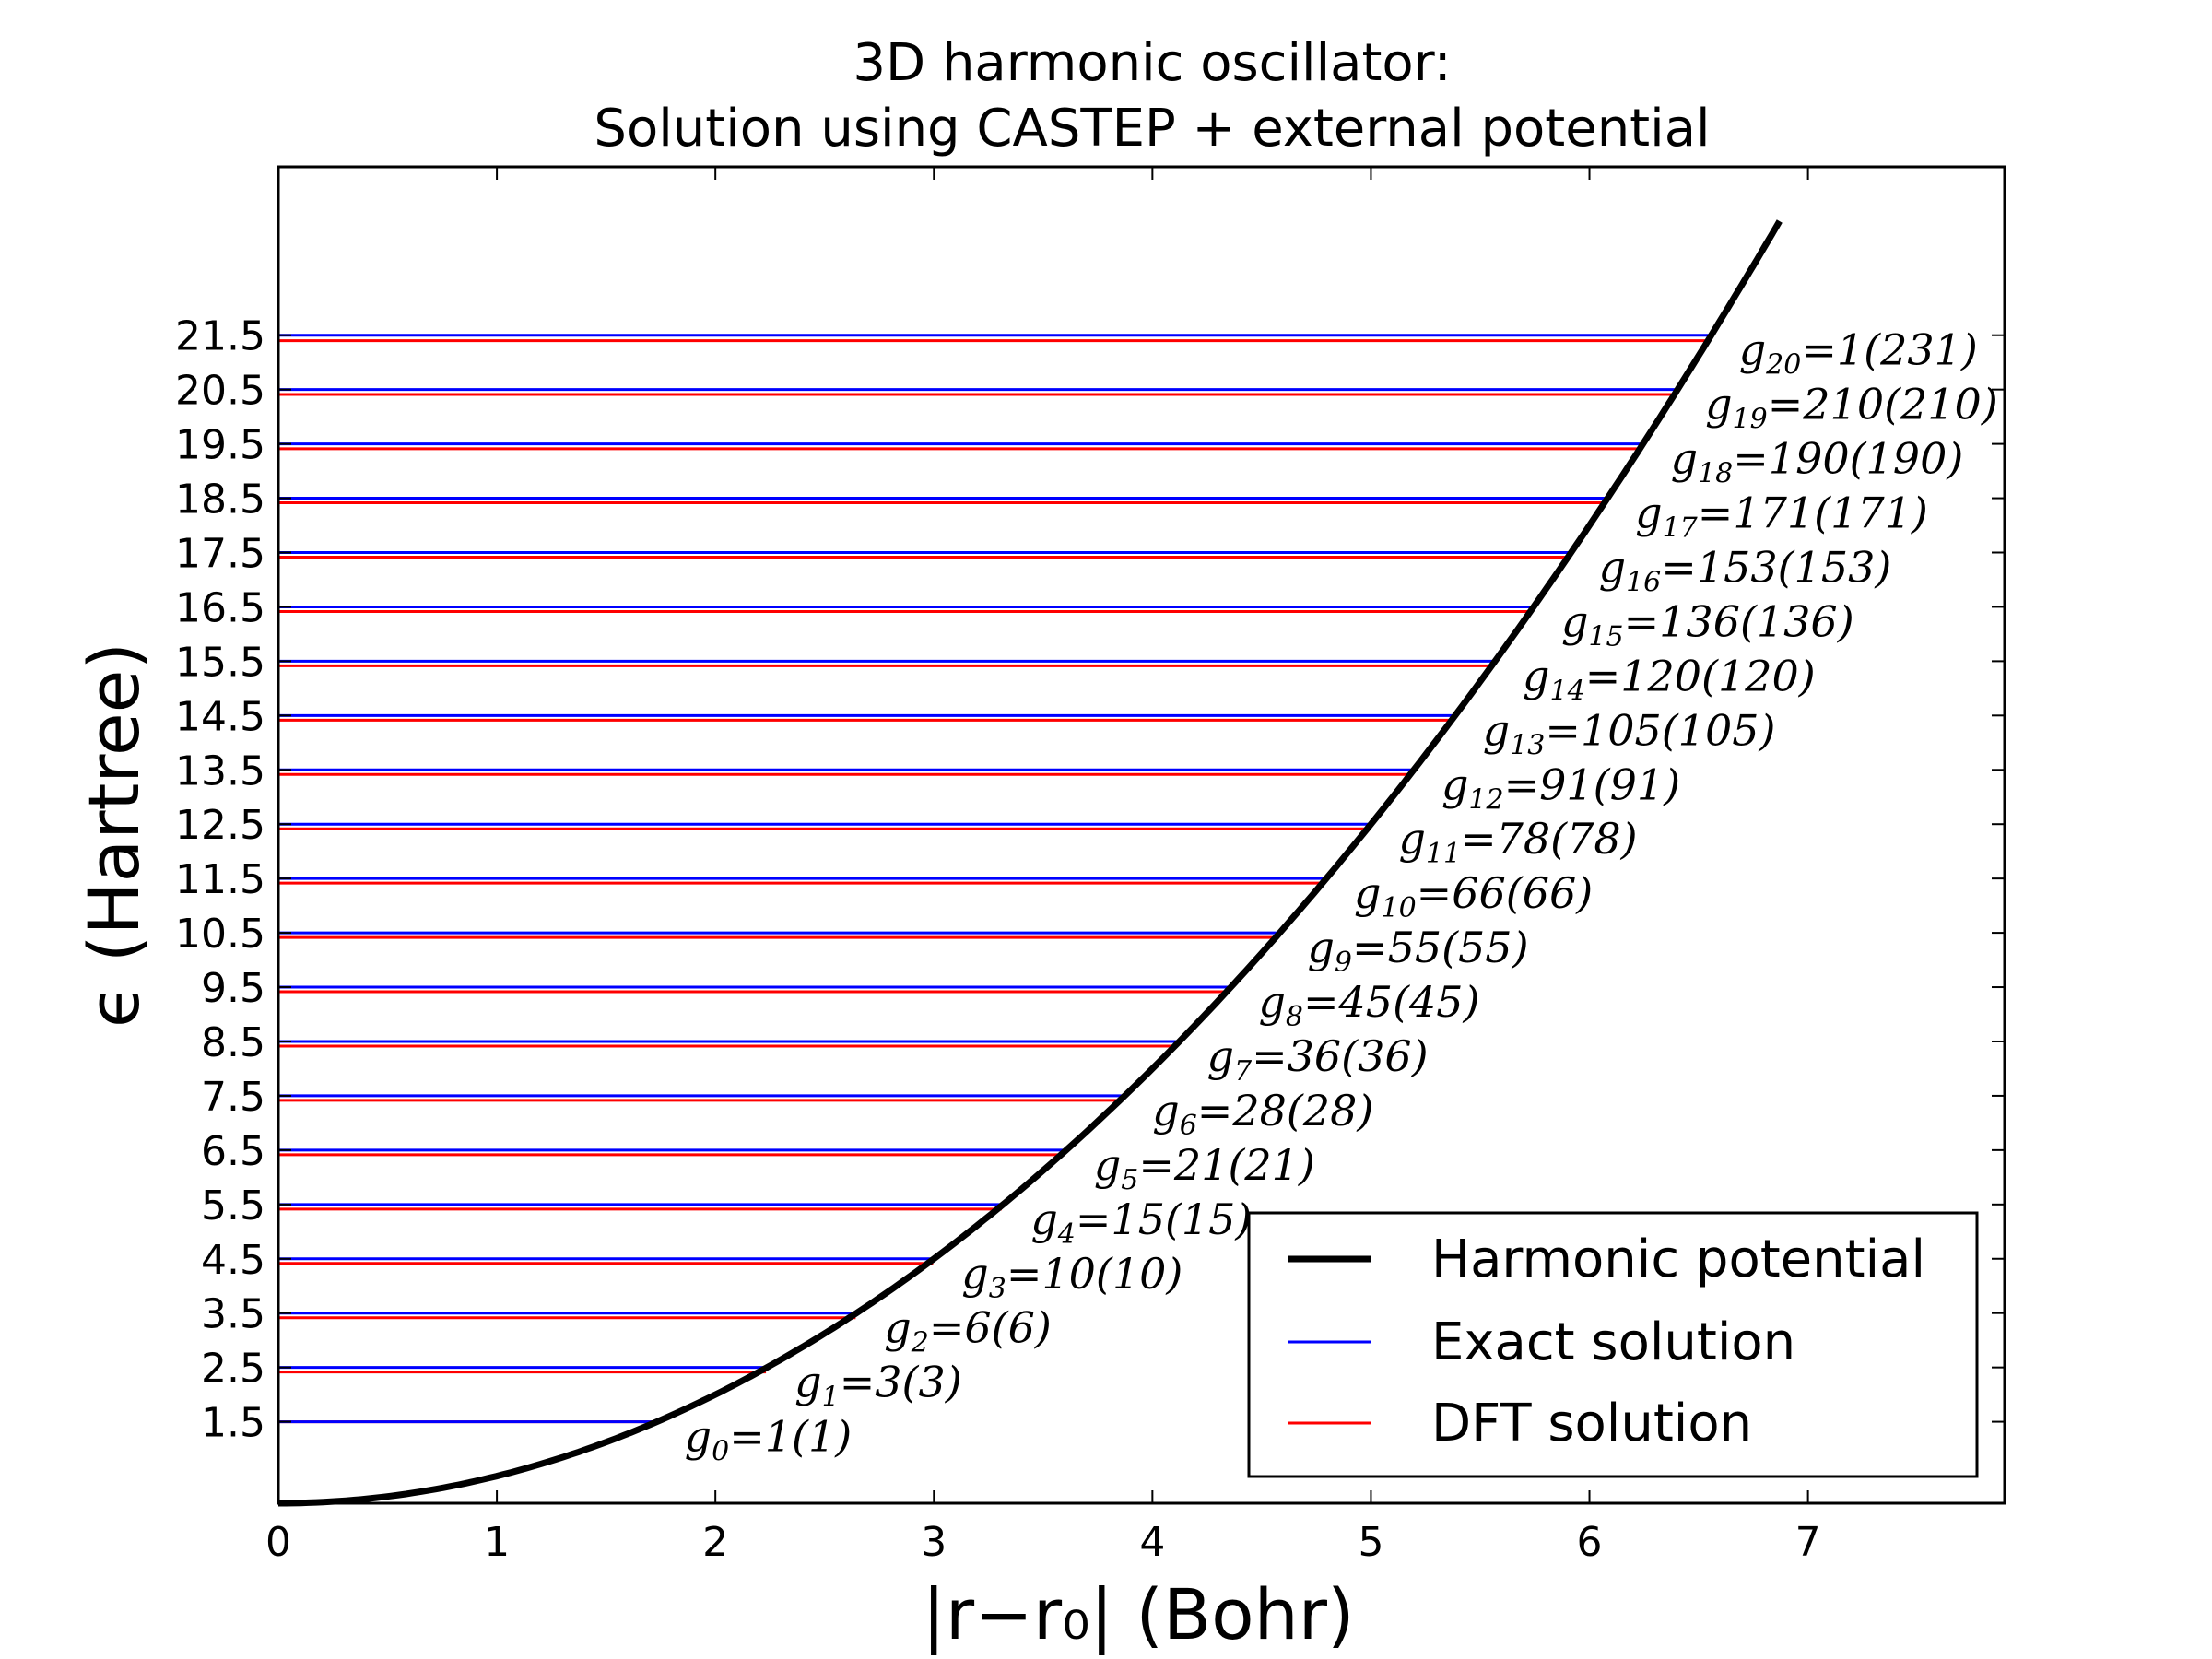  Describe the element at coordinates (1858, 353) in the screenshot. I see `degeneracy-annotation: g20=1(231)` at that location.